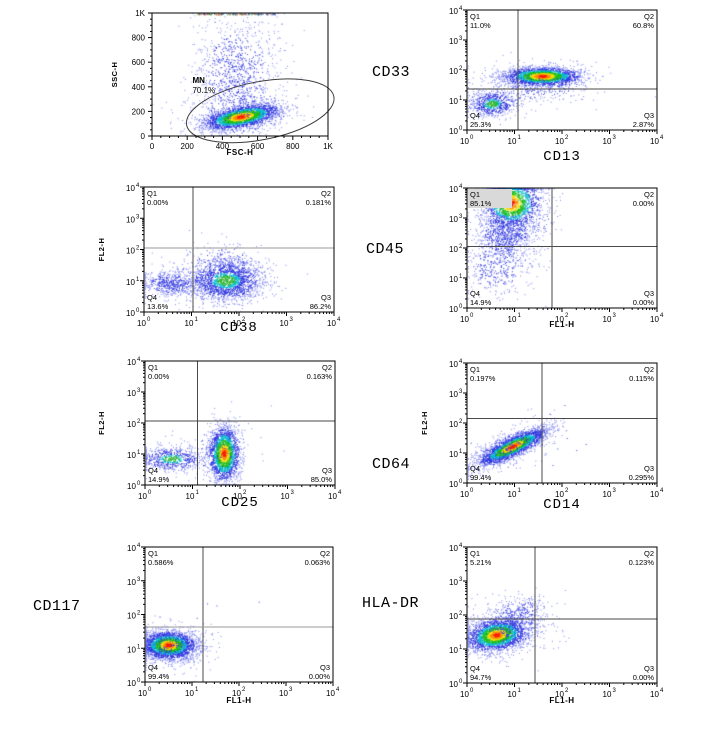 The width and height of the screenshot is (719, 733). Describe the element at coordinates (490, 198) in the screenshot. I see `q1-highlight-box` at that location.